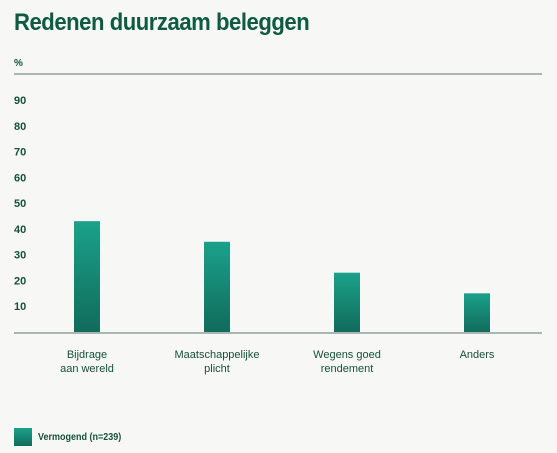 This screenshot has width=557, height=453. I want to click on legend: Vermogend (n=239), so click(72, 437).